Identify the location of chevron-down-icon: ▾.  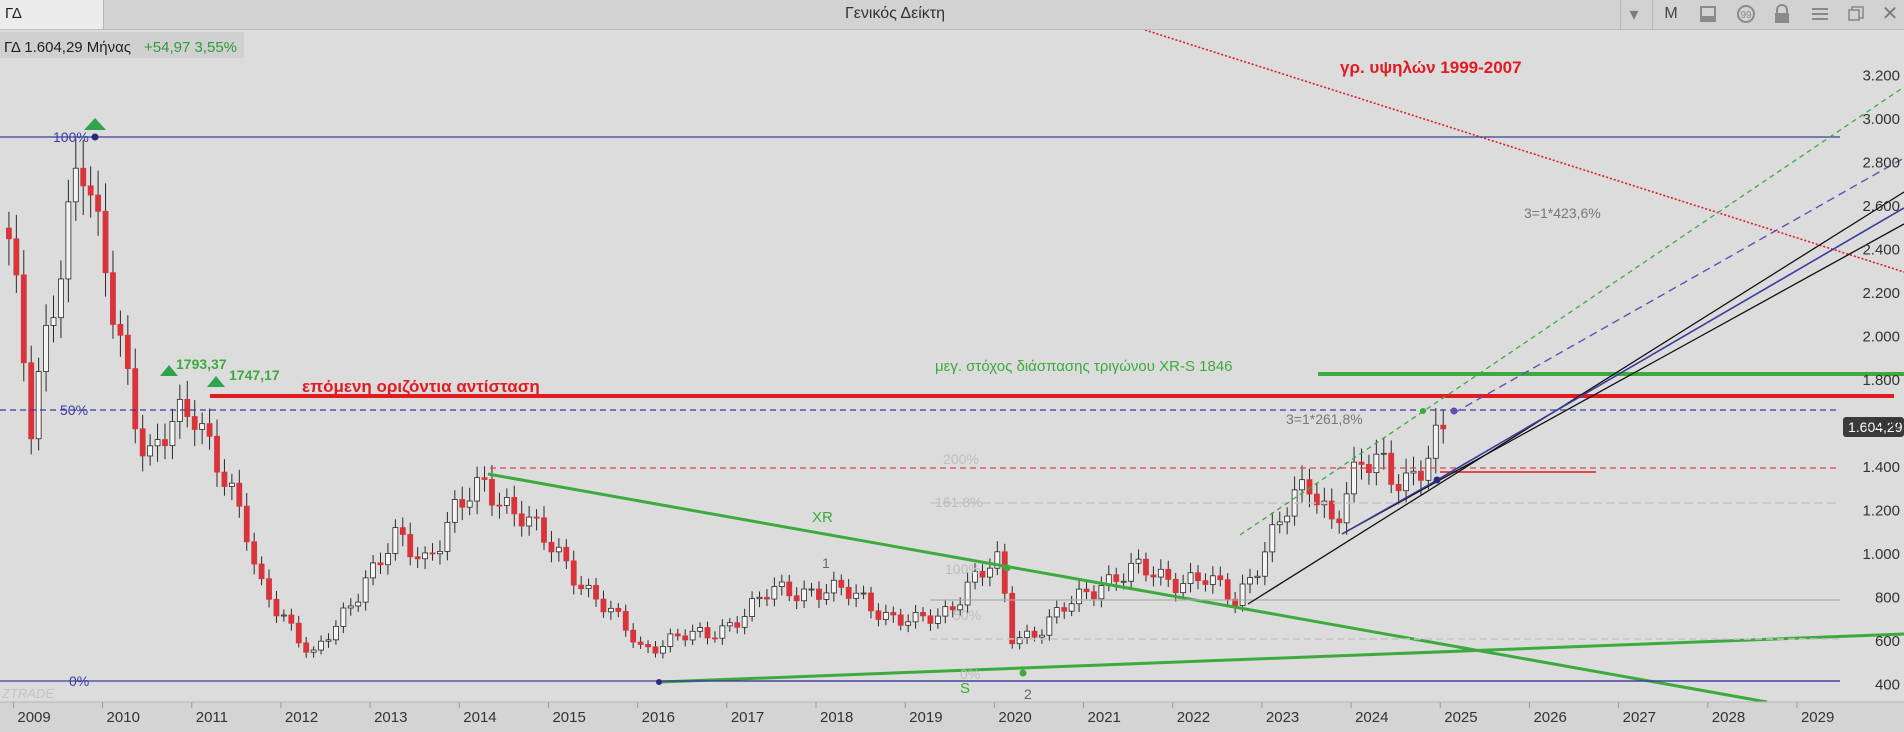
(1634, 14).